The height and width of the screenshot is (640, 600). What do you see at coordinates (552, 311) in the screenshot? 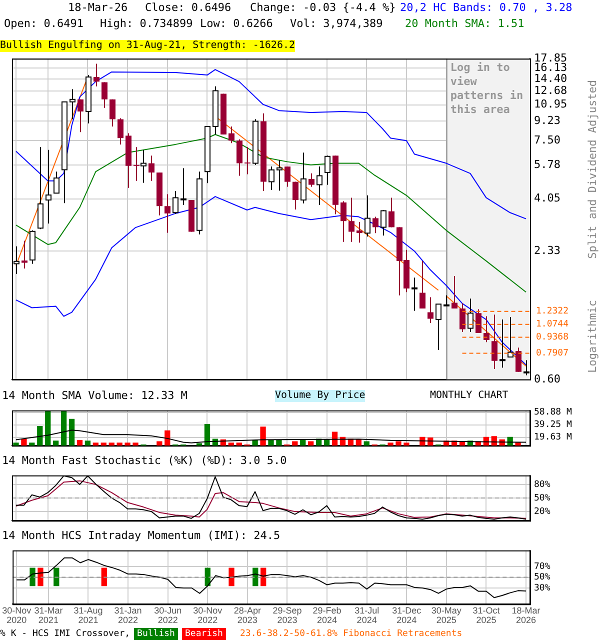
I see `ref-line-label: 1.2322` at bounding box center [552, 311].